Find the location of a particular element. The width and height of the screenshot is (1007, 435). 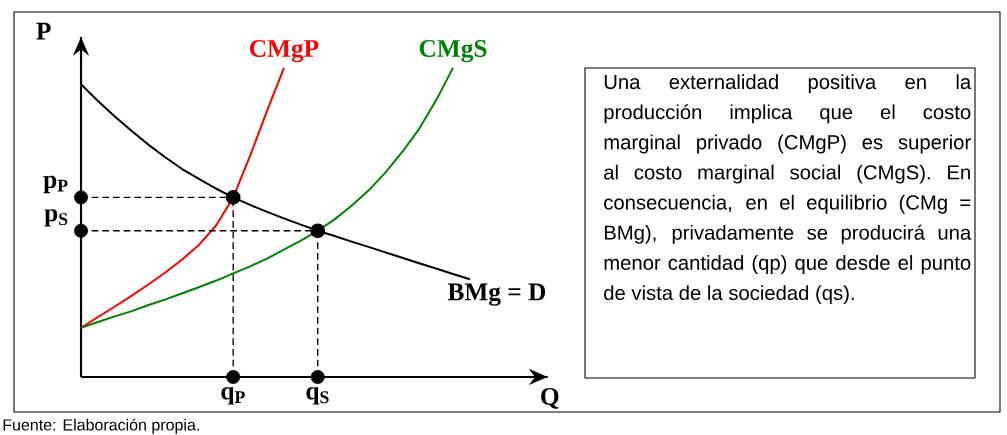

series-label: p$_{S}$ is located at coordinates (56, 218).